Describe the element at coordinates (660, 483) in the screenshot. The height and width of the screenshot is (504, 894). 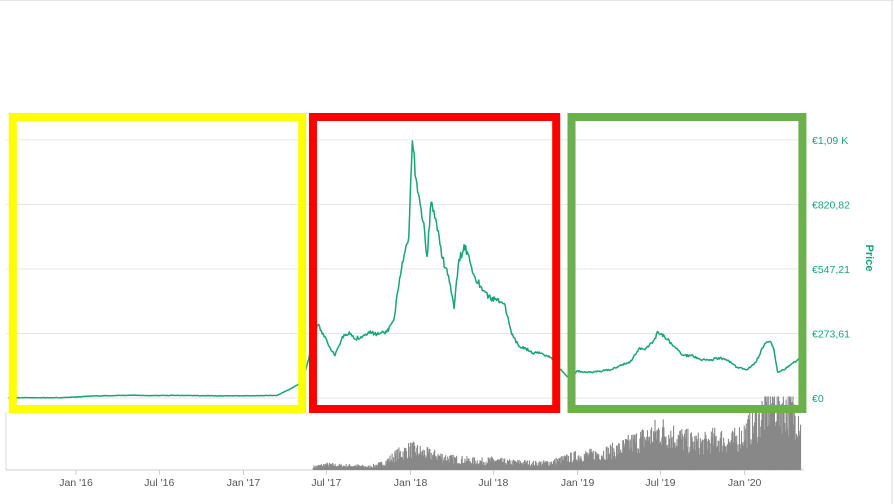
I see `x-tick-label-7: Jul '19` at that location.